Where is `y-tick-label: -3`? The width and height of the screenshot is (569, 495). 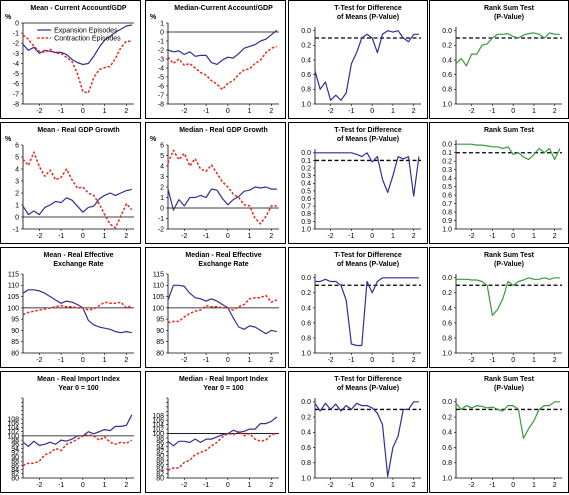
y-tick-label: -3 is located at coordinates (16, 54).